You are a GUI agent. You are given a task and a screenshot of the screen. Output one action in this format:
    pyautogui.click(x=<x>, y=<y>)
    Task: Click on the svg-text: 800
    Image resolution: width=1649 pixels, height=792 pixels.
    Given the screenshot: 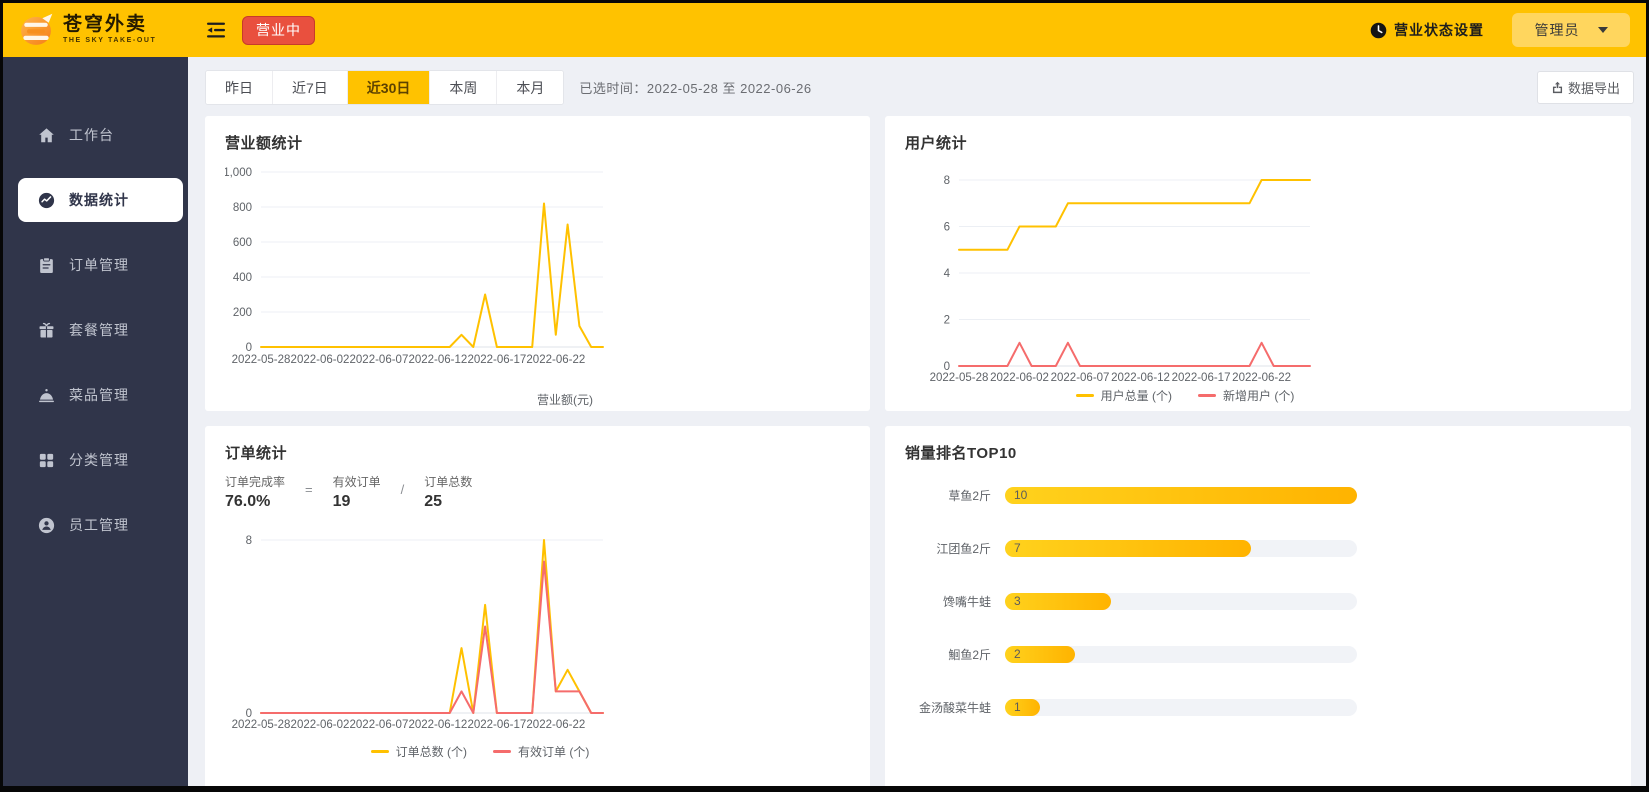 What is the action you would take?
    pyautogui.click(x=242, y=208)
    